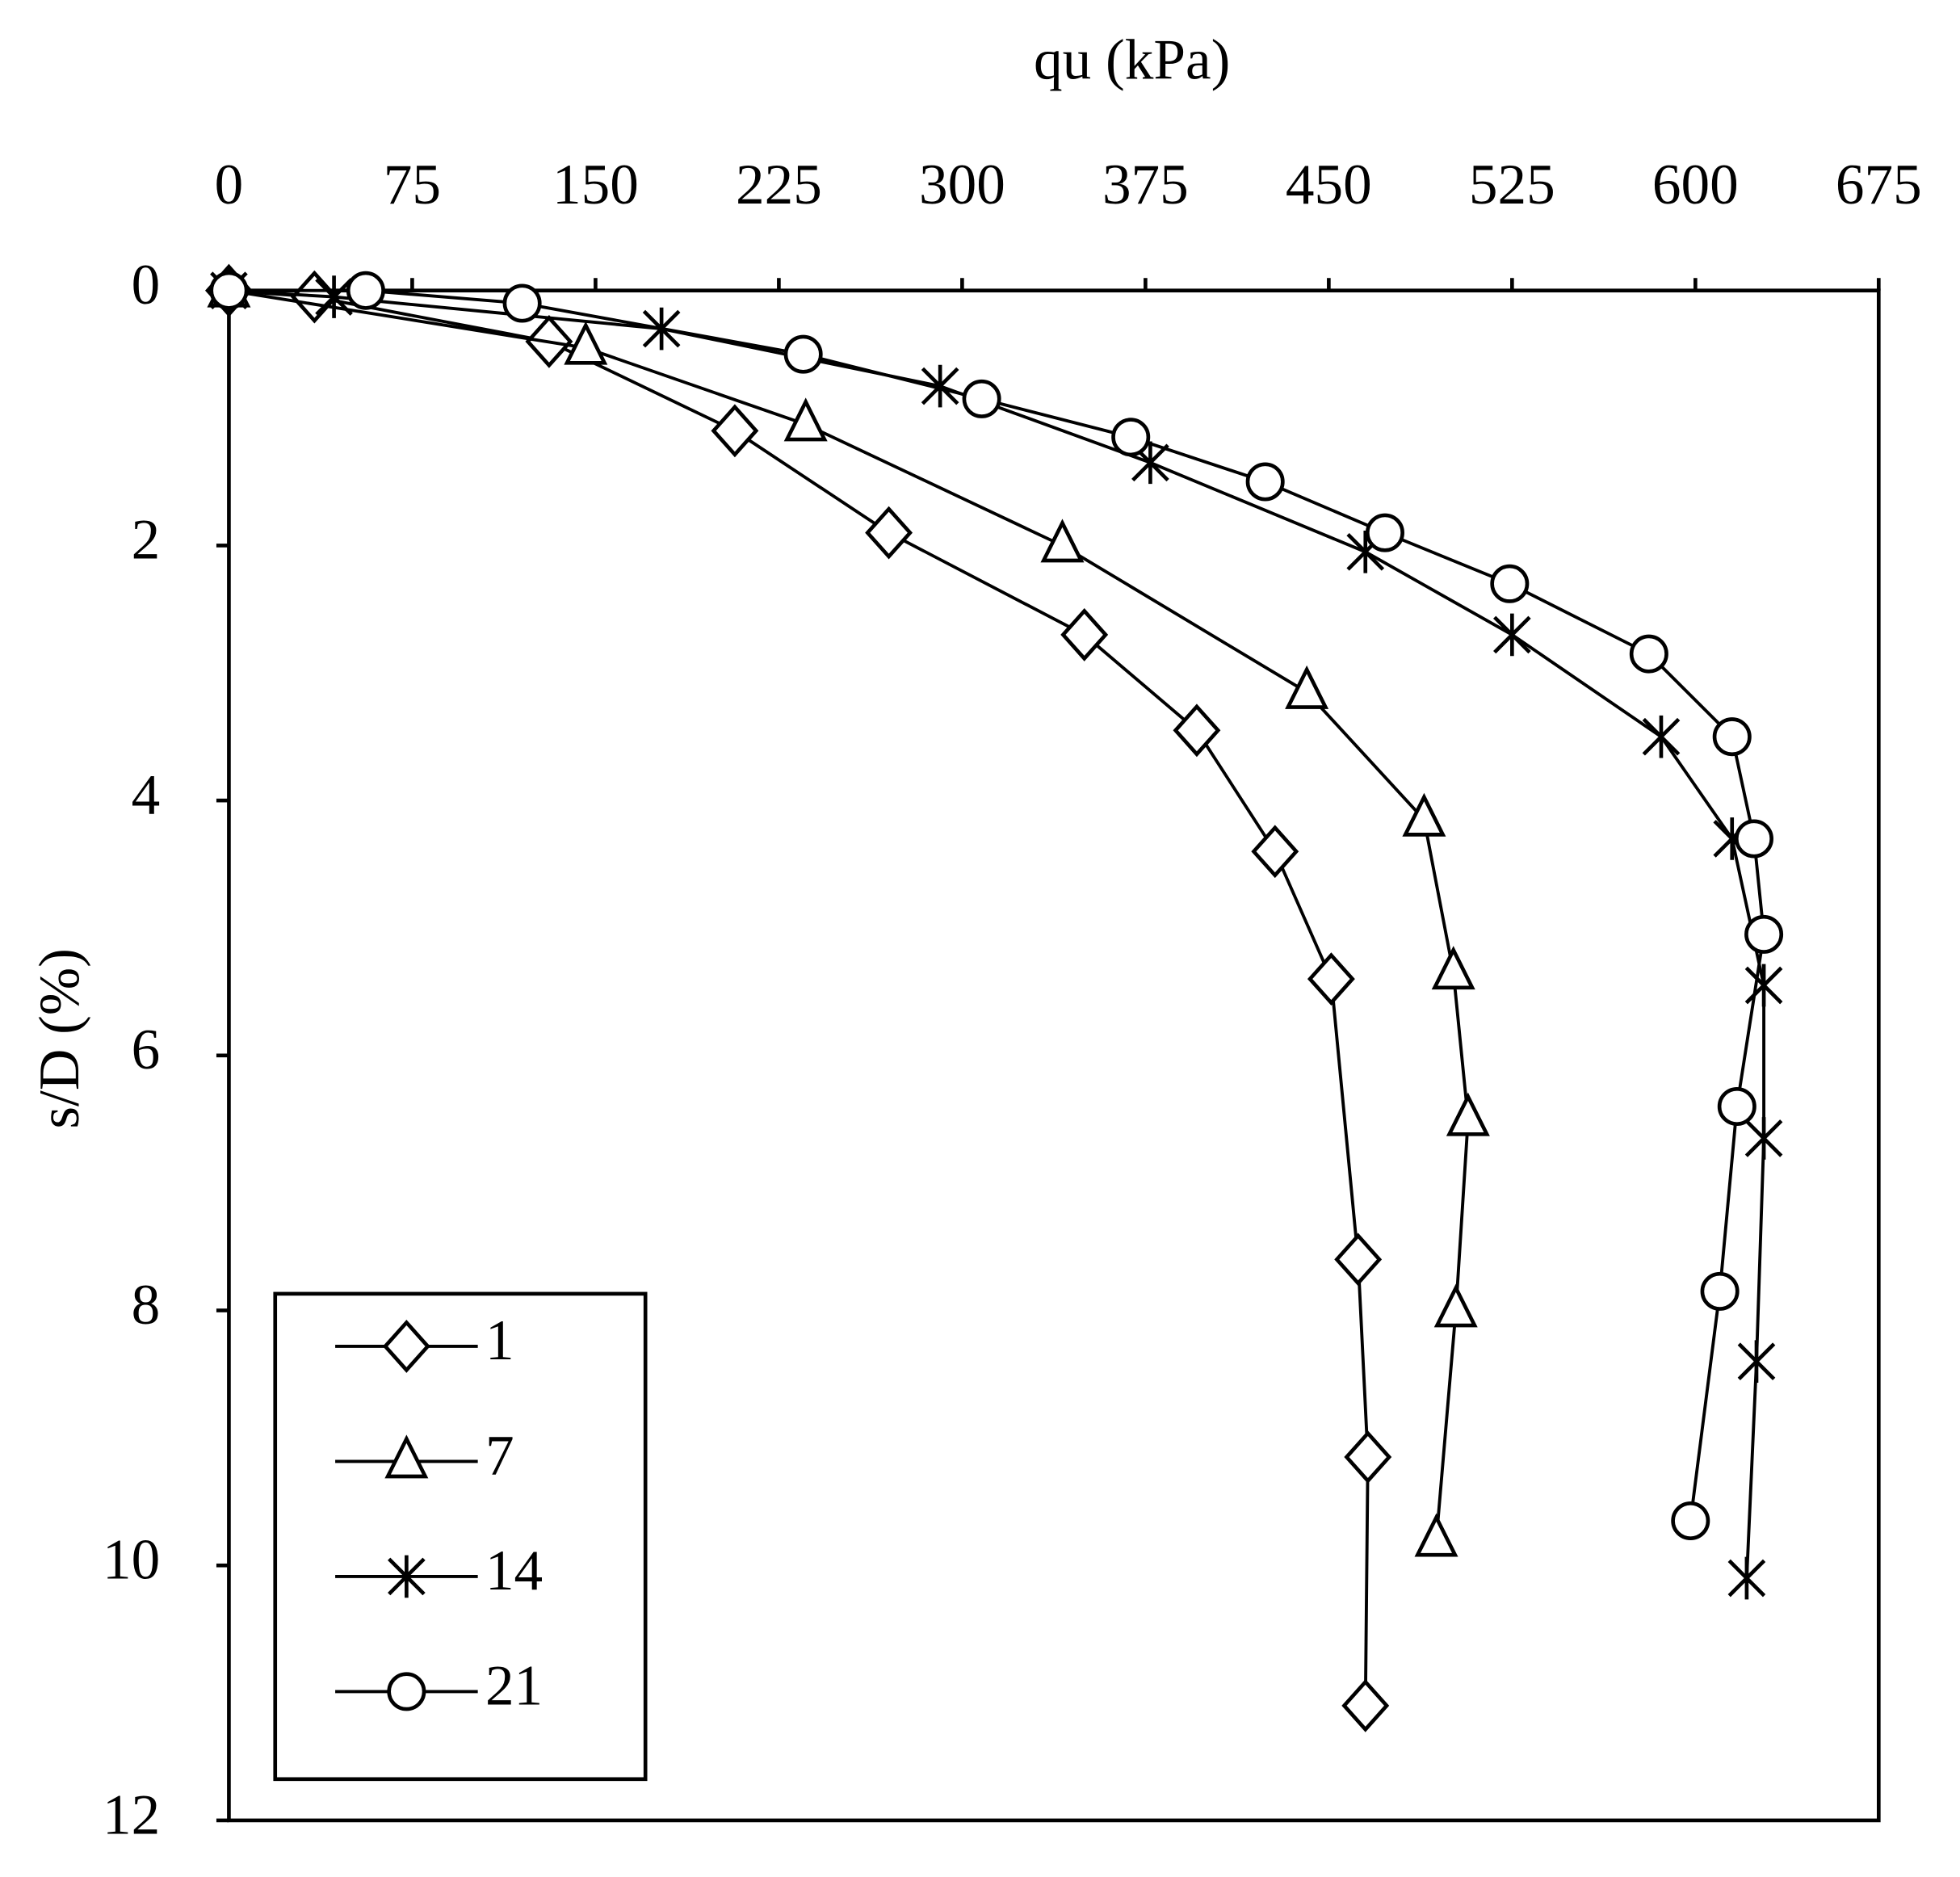 This screenshot has width=1960, height=1877. I want to click on y-tick-label: 6, so click(146, 1049).